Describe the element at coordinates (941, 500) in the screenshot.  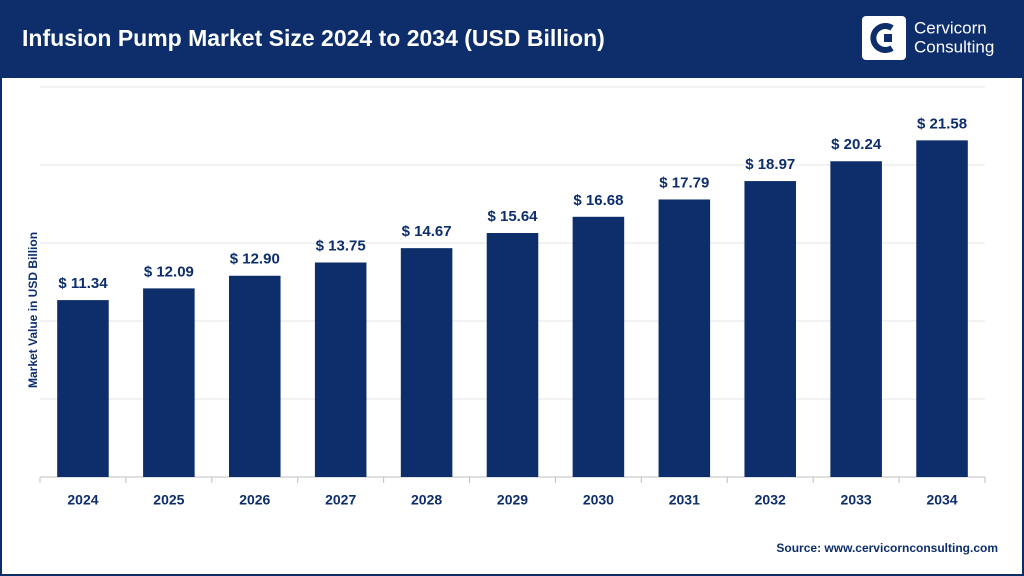
I see `x-tick-label: 2034` at that location.